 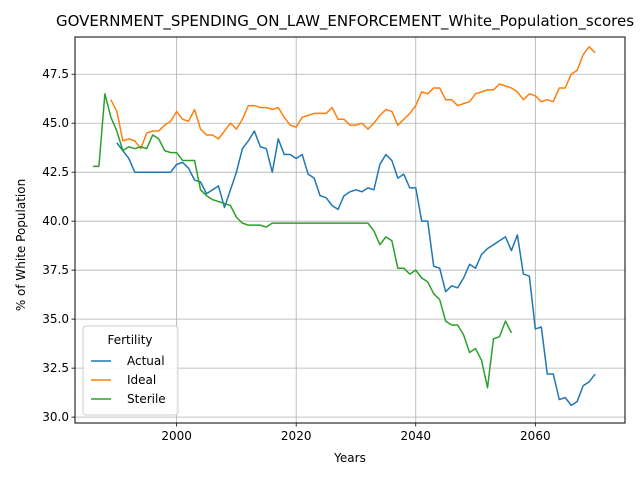 I want to click on legend-entries: Actual Ideal Sterile, so click(x=128, y=380).